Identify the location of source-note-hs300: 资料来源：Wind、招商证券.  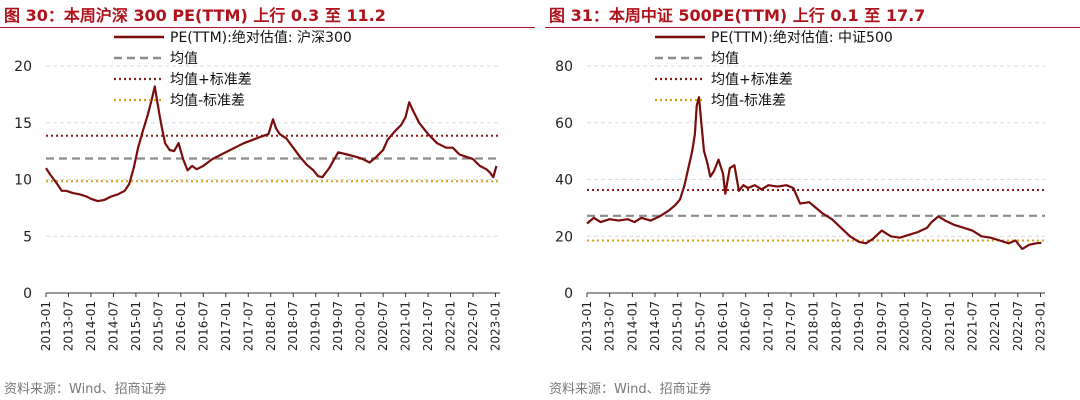
(85, 389).